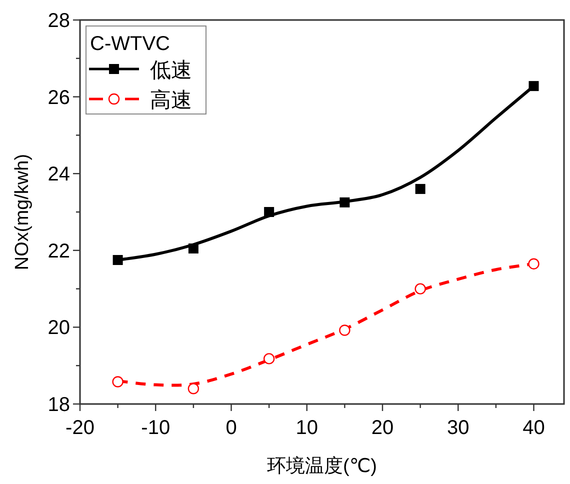 This screenshot has height=484, width=570. I want to click on y-tick-label: 22, so click(59, 251).